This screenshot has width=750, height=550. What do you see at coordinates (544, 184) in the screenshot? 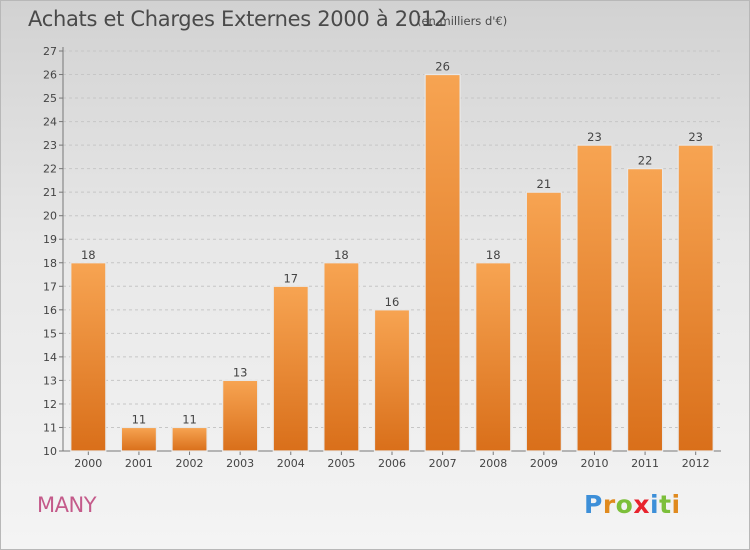
I see `bar-value-label: 21` at bounding box center [544, 184].